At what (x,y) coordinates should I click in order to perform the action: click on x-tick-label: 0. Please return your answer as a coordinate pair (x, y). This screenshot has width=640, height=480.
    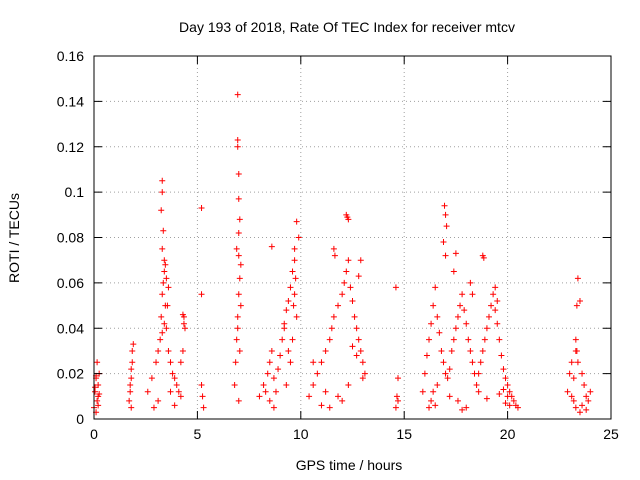
    Looking at the image, I should click on (94, 434).